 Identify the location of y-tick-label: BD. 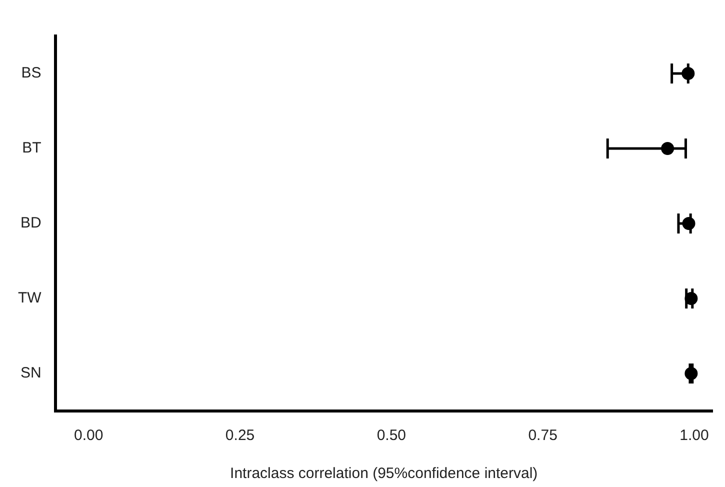
(31, 223).